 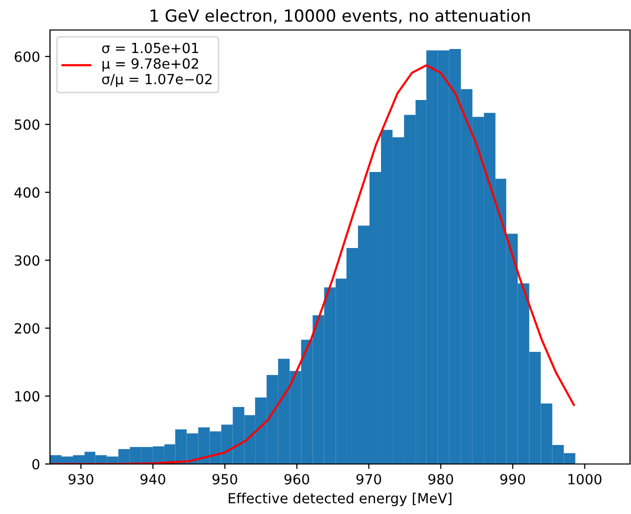 I want to click on legend-label: σ = 1.05e+01 μ = 9.78e+02 σ/μ = 1.07e−02, so click(x=157, y=65).